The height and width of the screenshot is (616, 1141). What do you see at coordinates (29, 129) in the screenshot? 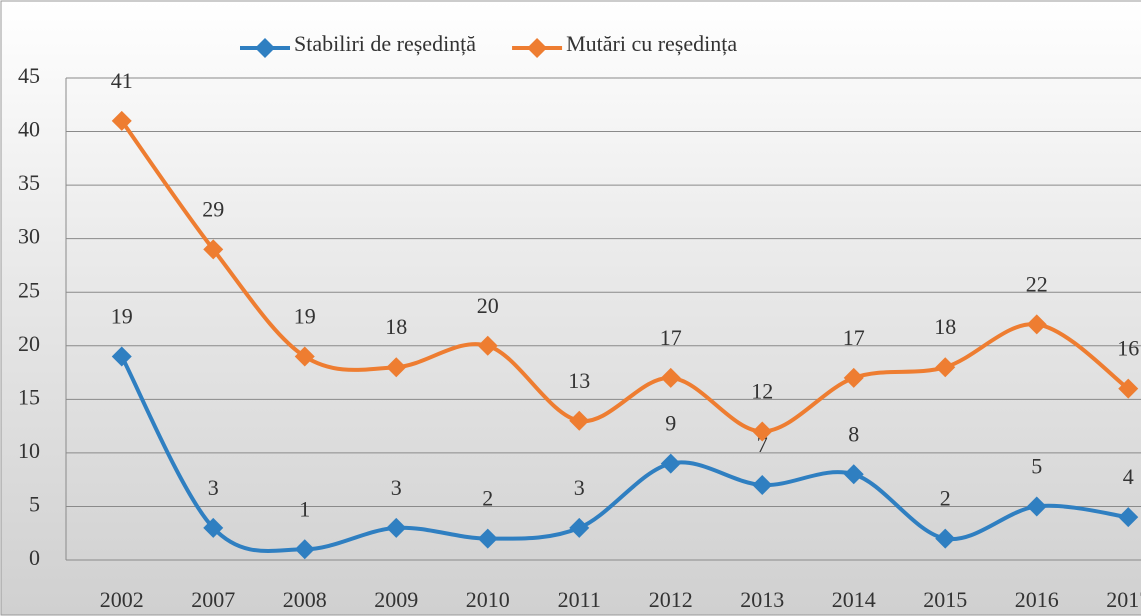
I see `y-tick-label: 40` at bounding box center [29, 129].